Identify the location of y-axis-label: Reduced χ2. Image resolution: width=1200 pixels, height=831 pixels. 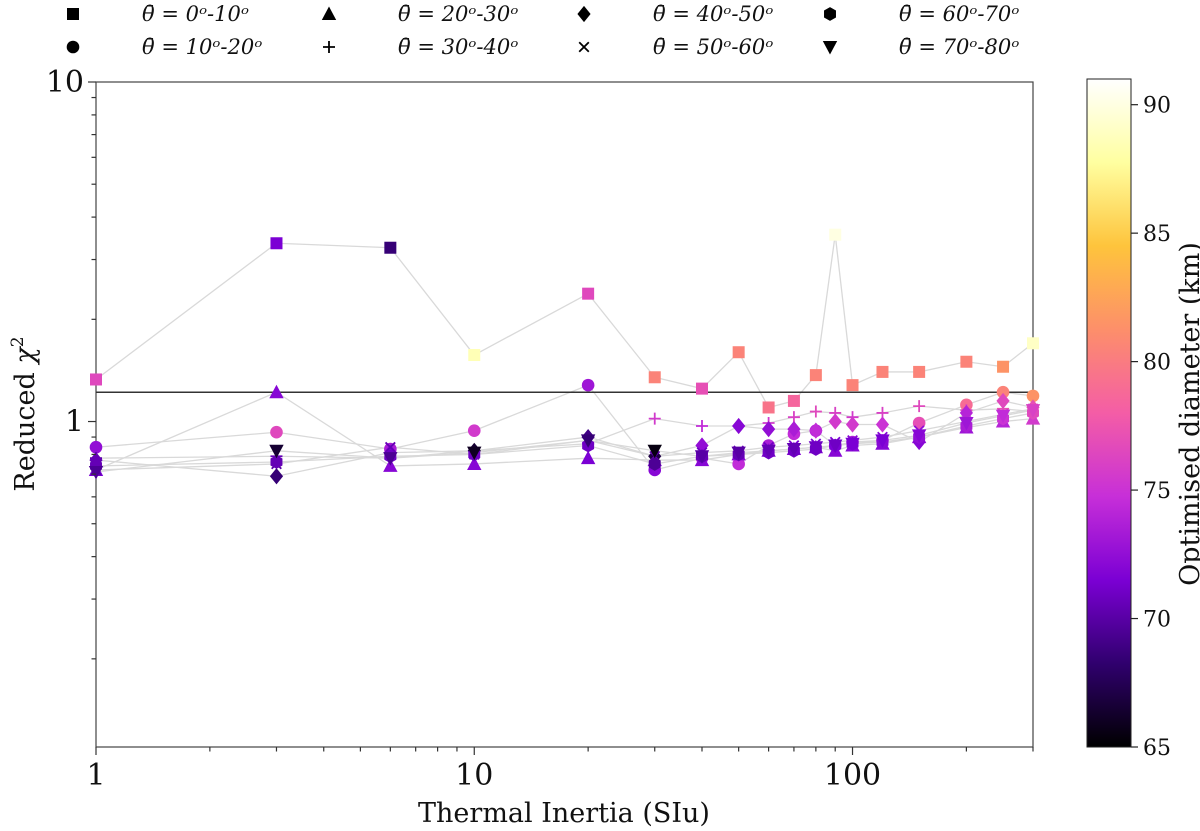
(24, 413).